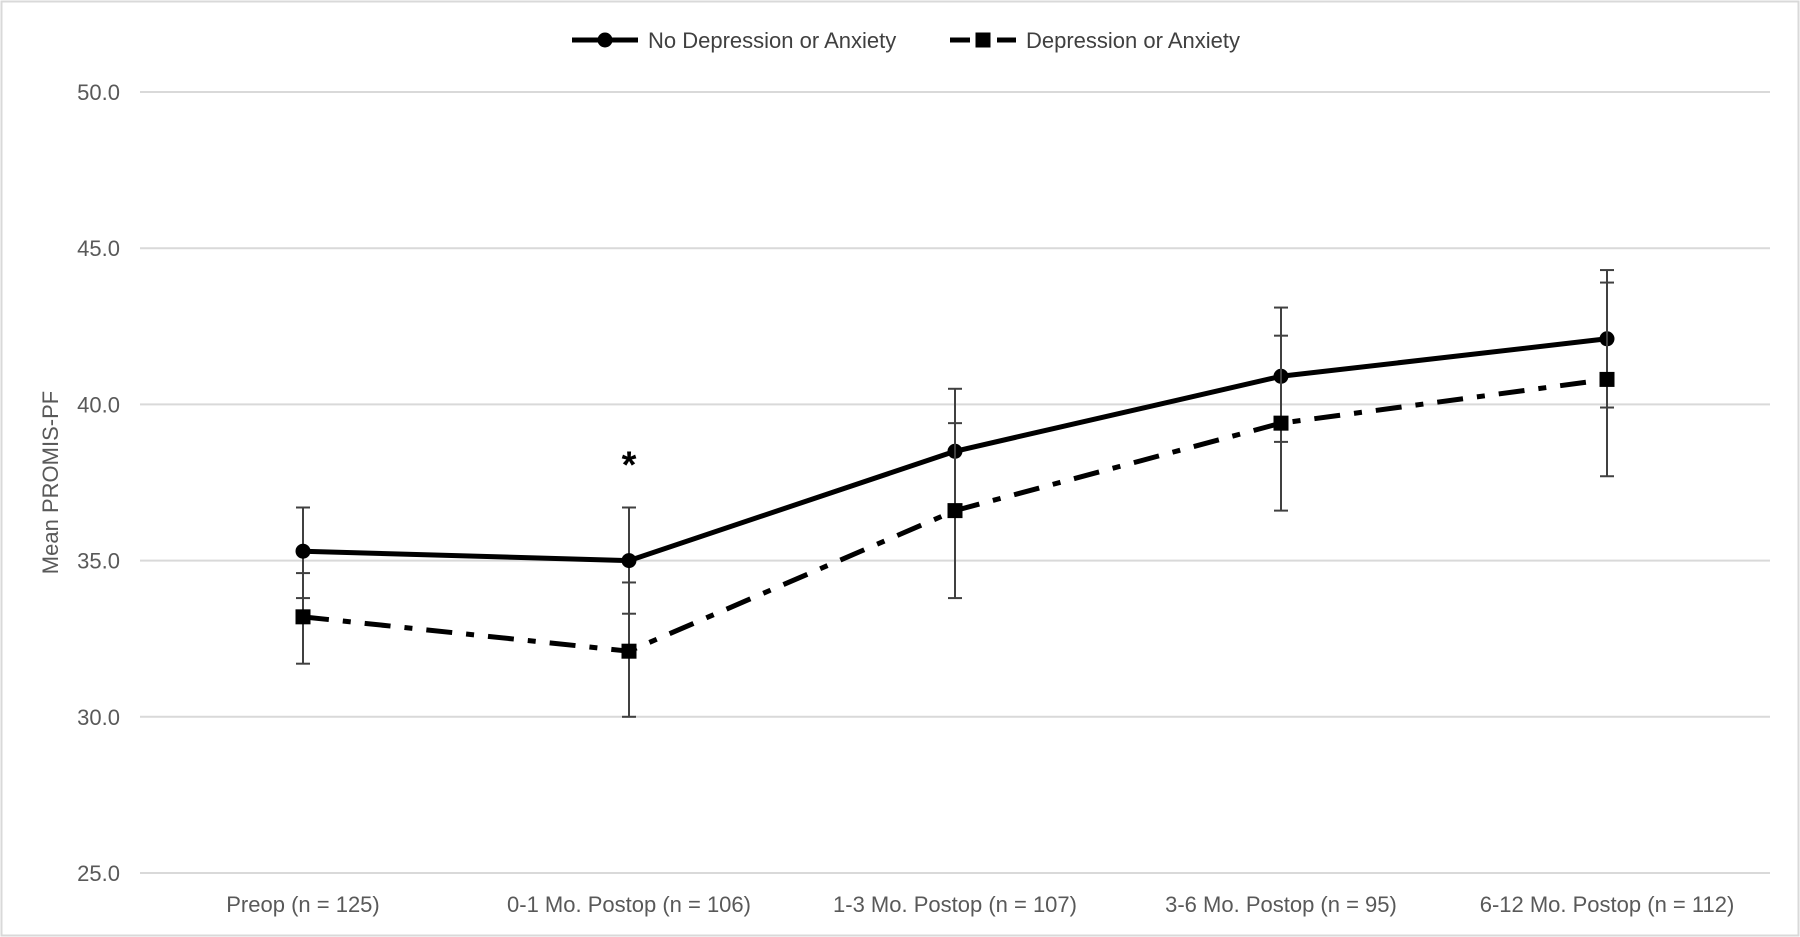 The width and height of the screenshot is (1800, 937). I want to click on y-tick-label: 45.0, so click(98, 248).